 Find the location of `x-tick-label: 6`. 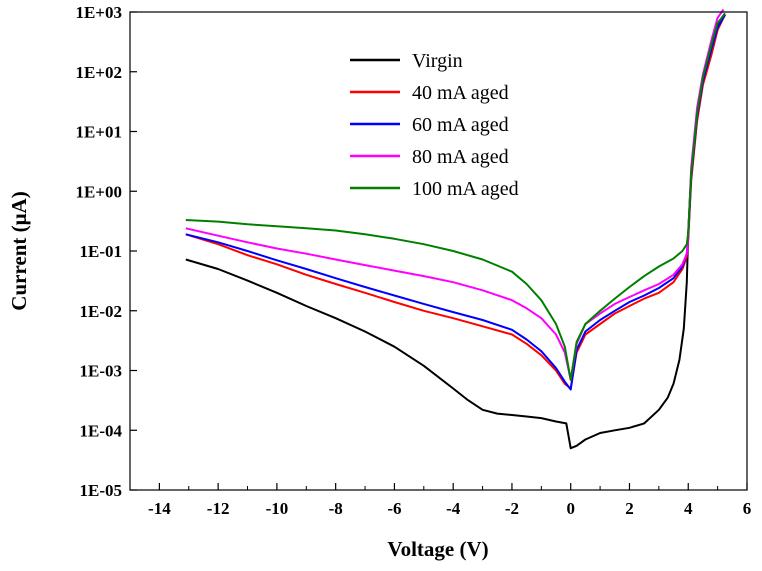

x-tick-label: 6 is located at coordinates (747, 508).